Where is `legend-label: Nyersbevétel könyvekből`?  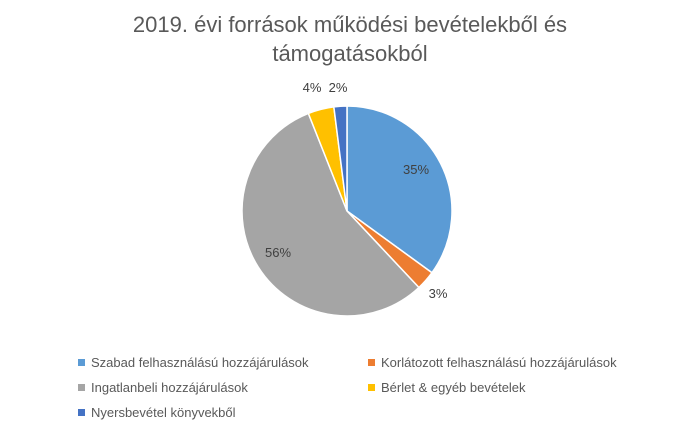
legend-label: Nyersbevétel könyvekből is located at coordinates (163, 412).